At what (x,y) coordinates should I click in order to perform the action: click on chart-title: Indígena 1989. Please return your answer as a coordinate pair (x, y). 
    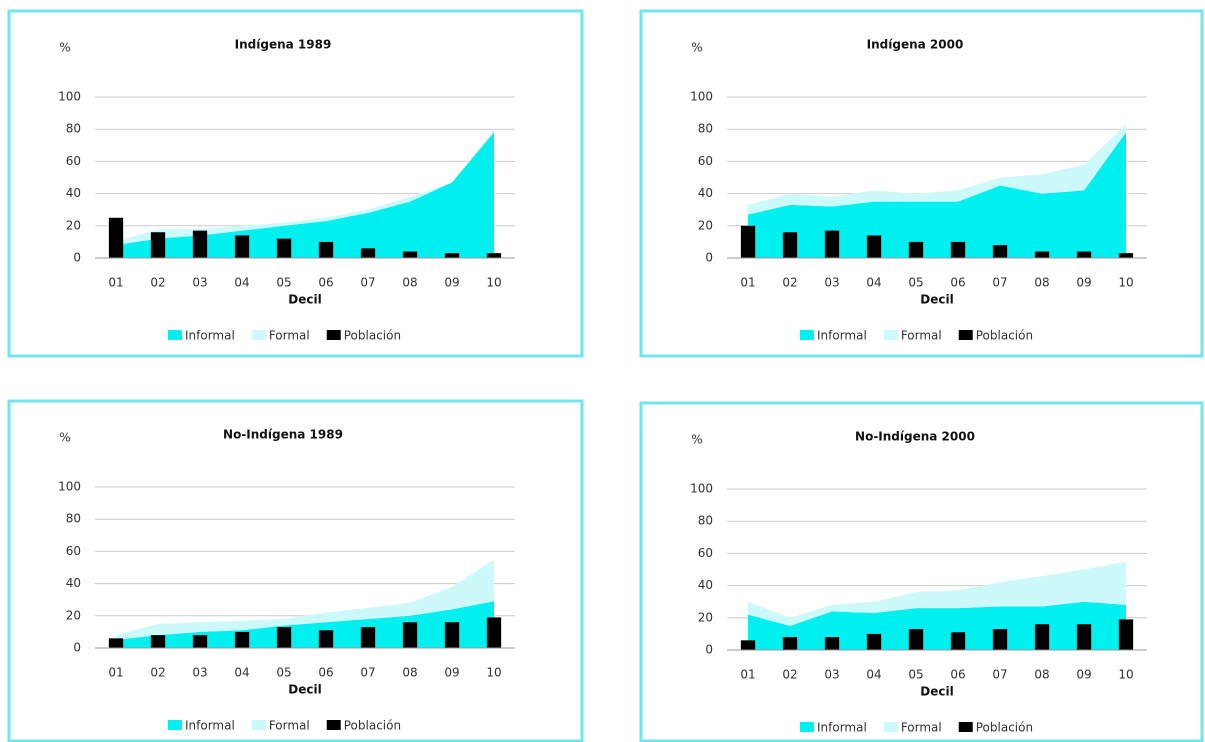
    Looking at the image, I should click on (283, 45).